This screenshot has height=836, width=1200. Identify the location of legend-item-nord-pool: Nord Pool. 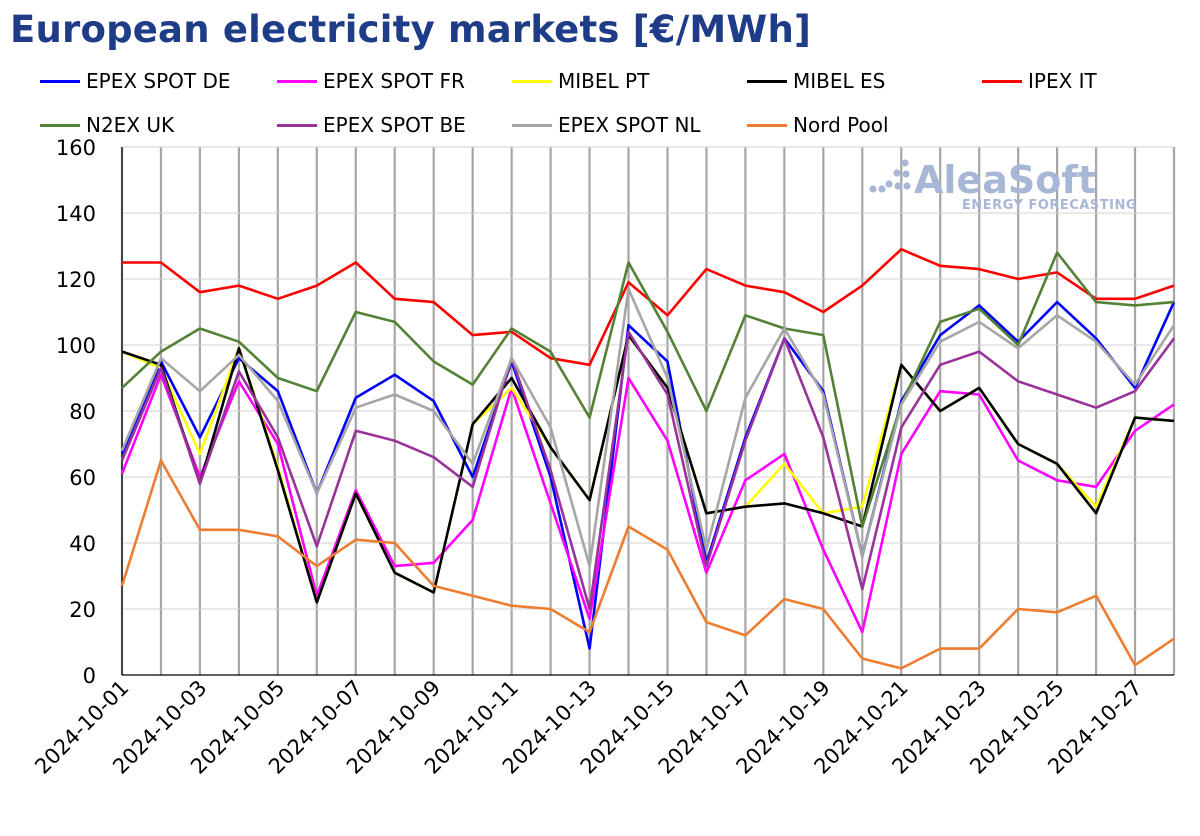
(818, 125).